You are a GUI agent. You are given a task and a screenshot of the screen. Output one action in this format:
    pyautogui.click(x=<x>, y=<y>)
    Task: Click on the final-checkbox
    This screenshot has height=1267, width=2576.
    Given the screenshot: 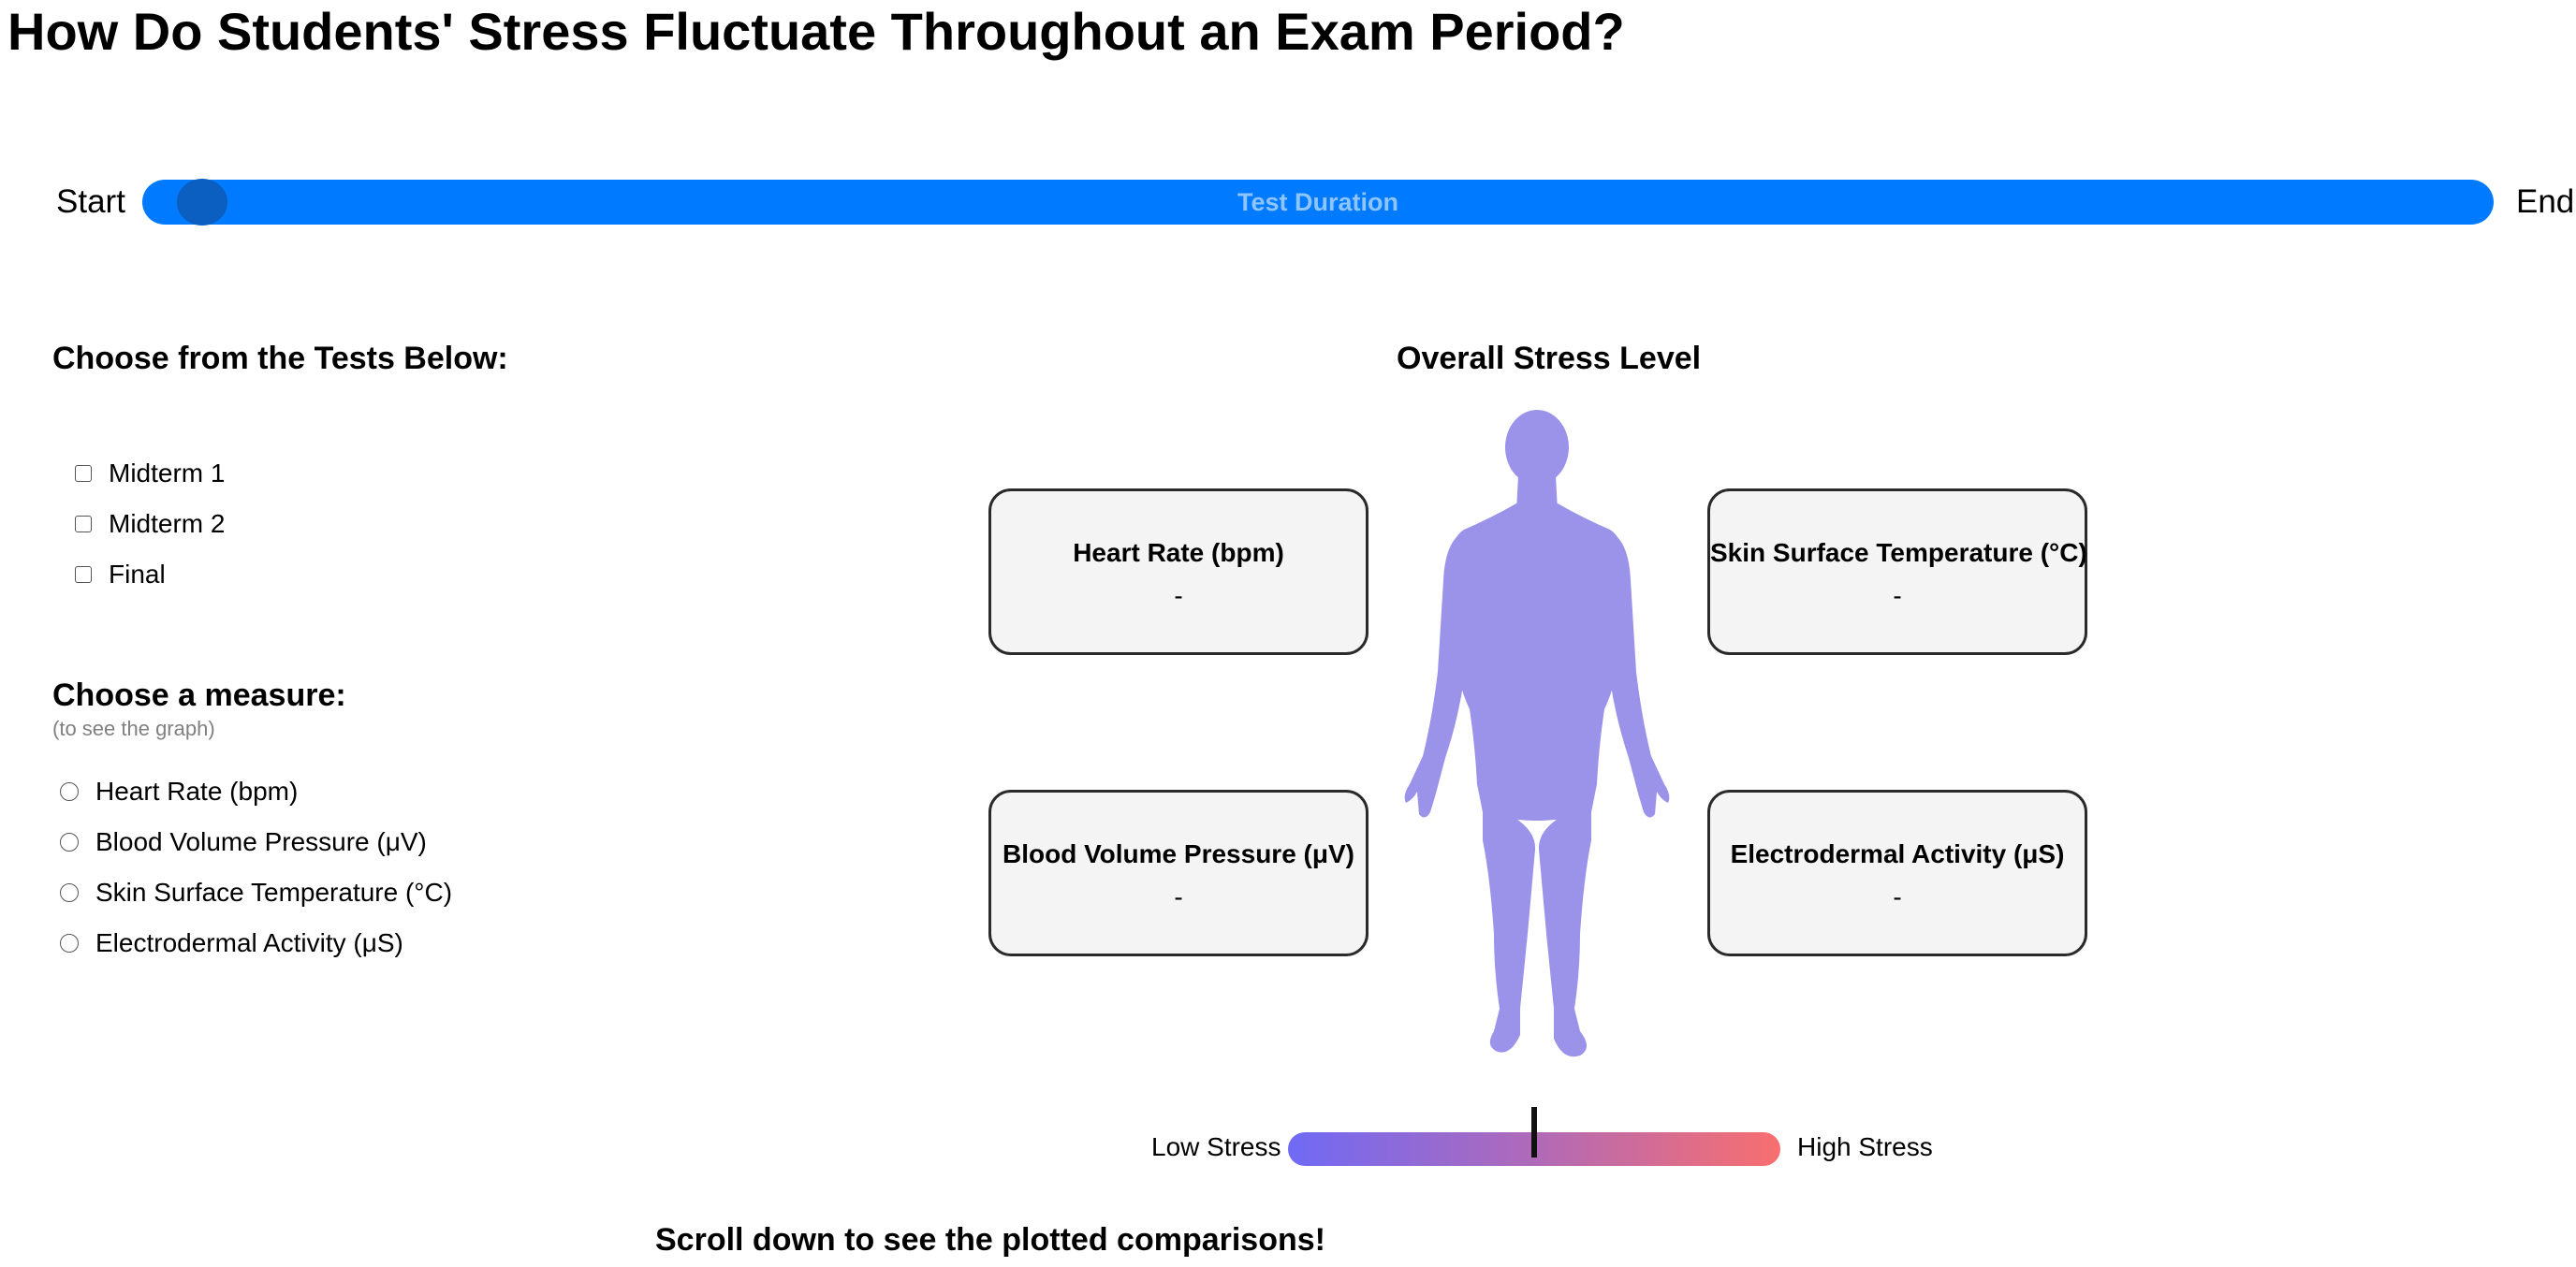 What is the action you would take?
    pyautogui.click(x=83, y=574)
    